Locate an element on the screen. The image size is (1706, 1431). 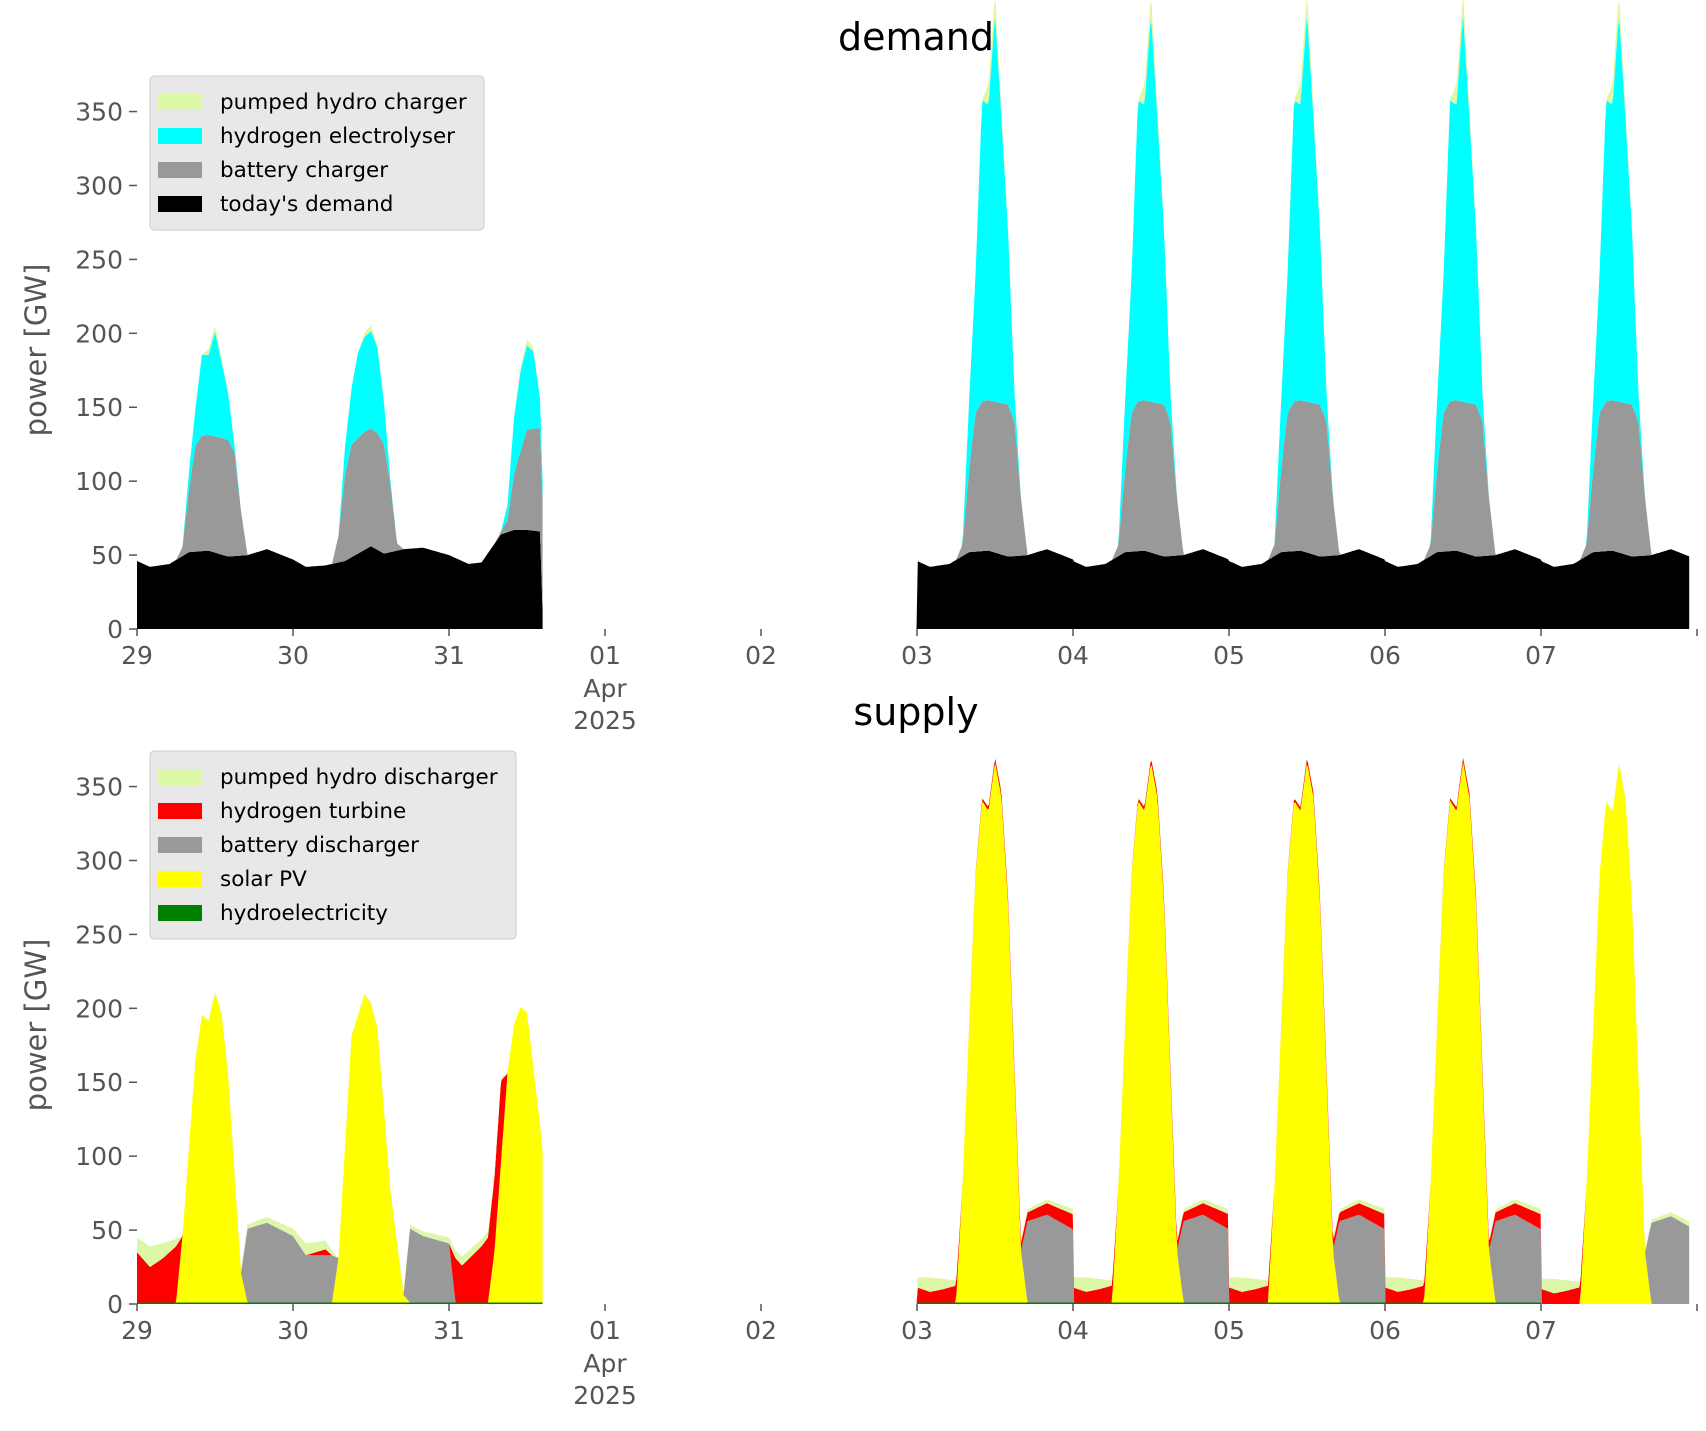
demand-legend-label-pumped-hydro-charger: pumped hydro charger is located at coordinates (343, 102).